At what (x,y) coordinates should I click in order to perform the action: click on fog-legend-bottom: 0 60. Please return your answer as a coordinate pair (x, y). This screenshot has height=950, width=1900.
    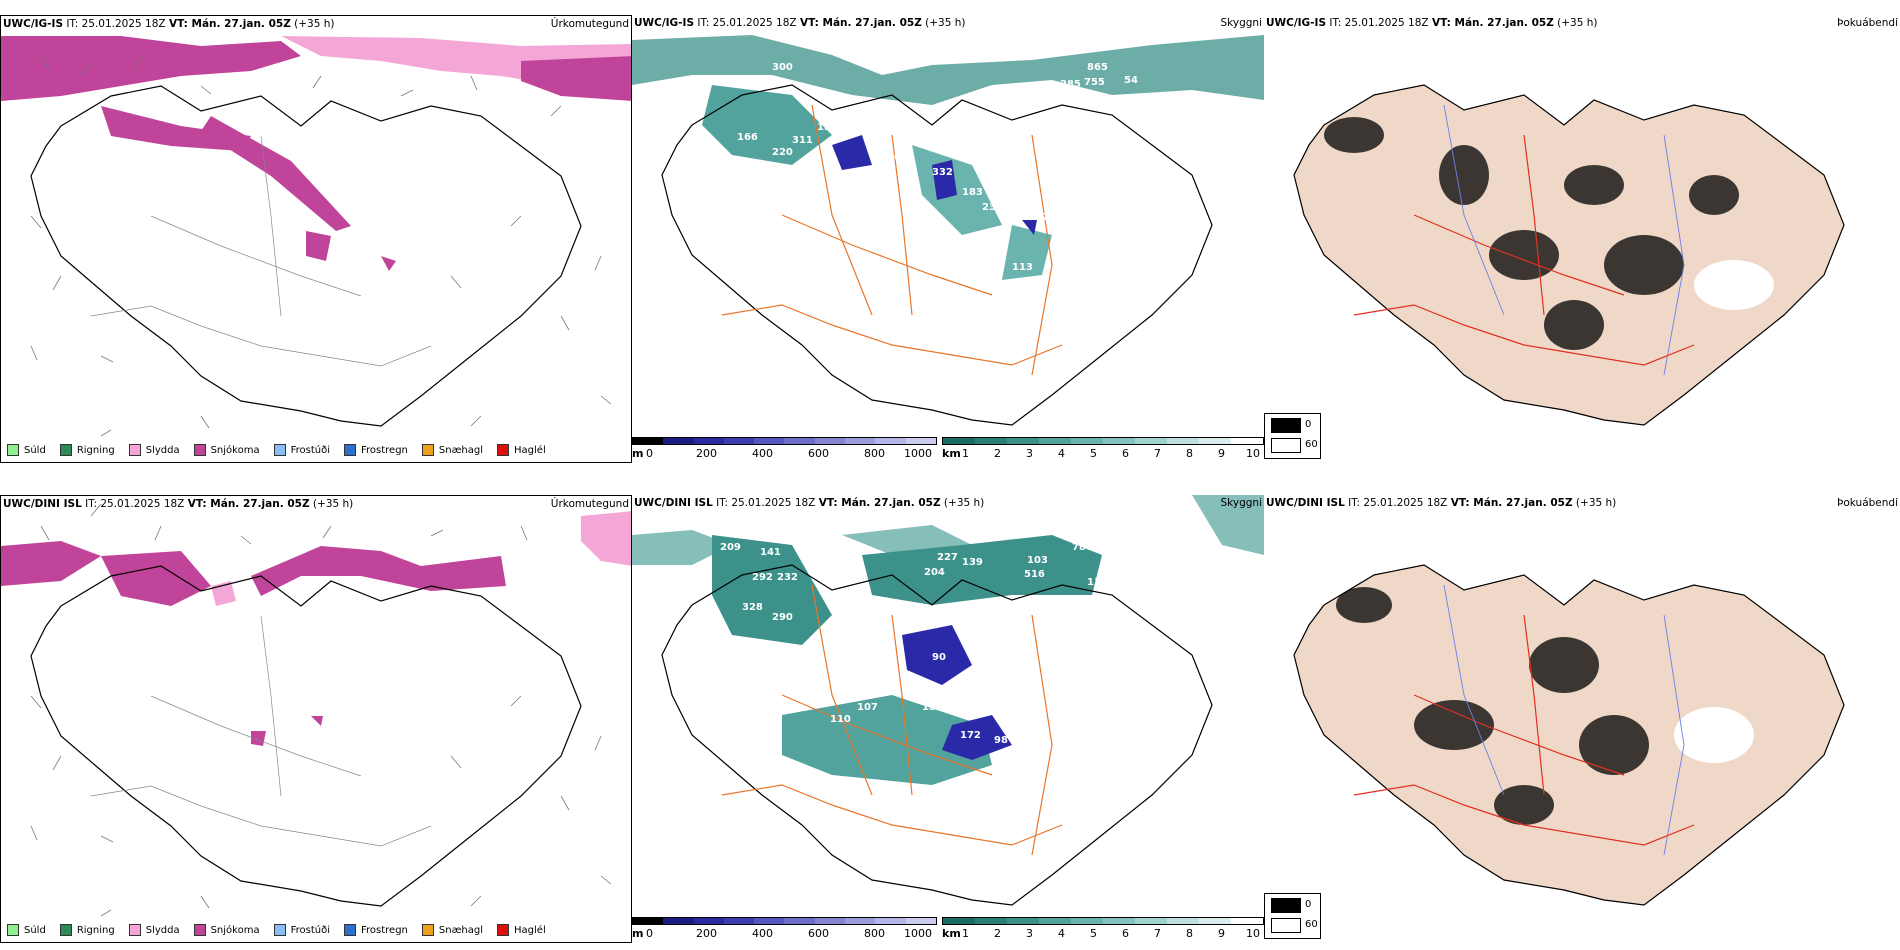
    Looking at the image, I should click on (1292, 916).